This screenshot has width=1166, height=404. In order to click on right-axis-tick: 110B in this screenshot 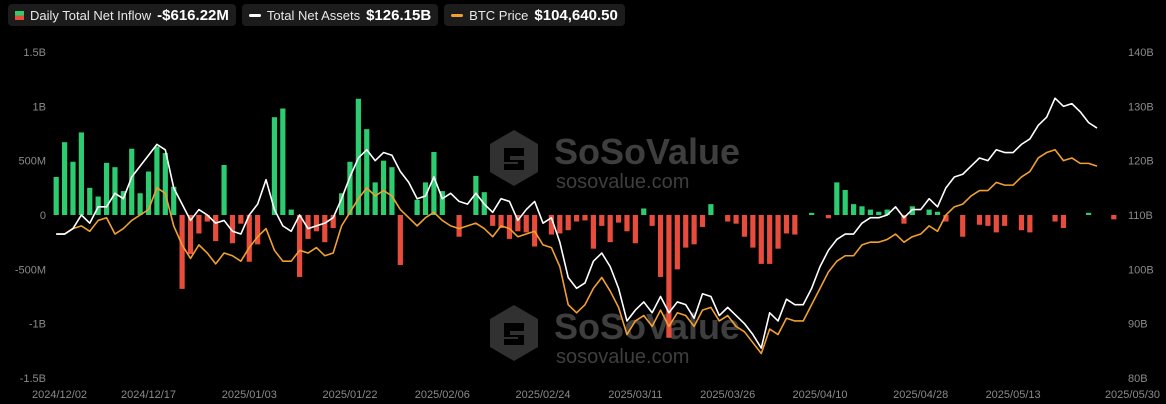, I will do `click(1140, 216)`.